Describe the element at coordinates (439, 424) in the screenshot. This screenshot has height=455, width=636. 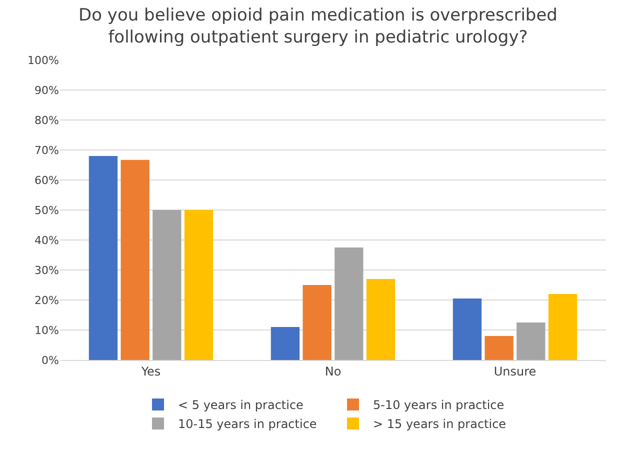
I see `legend-label: > 15 years in practice` at that location.